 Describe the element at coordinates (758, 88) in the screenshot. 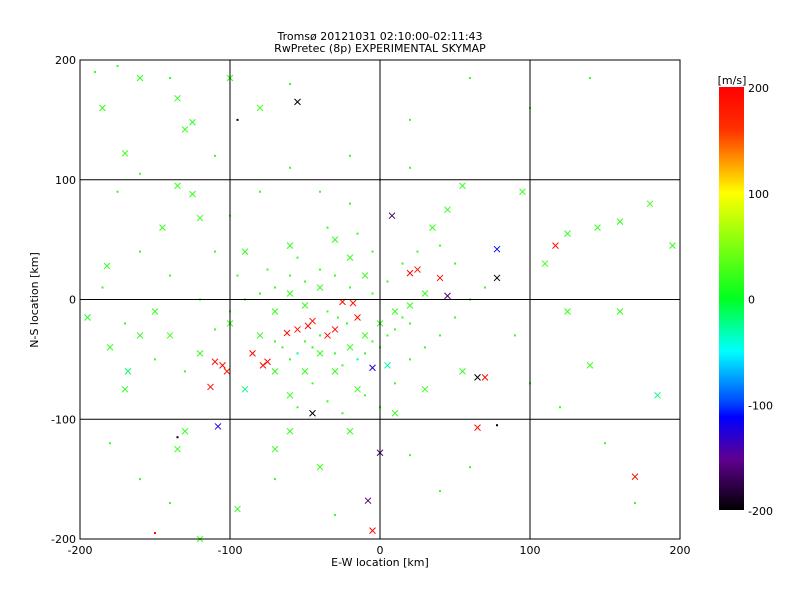

I see `colorbar-tick-label: 200` at that location.